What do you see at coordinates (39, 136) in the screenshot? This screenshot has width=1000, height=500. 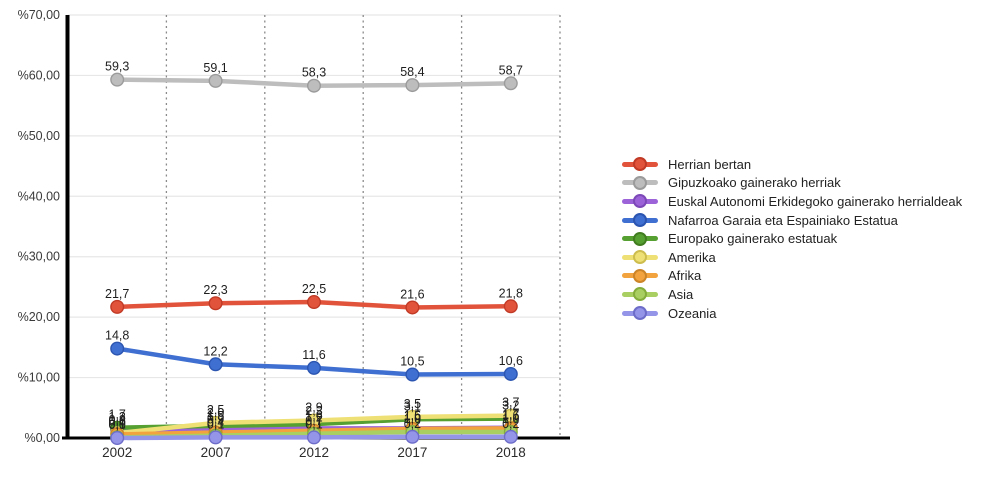 I see `y-axis-tick-label: %50,00` at bounding box center [39, 136].